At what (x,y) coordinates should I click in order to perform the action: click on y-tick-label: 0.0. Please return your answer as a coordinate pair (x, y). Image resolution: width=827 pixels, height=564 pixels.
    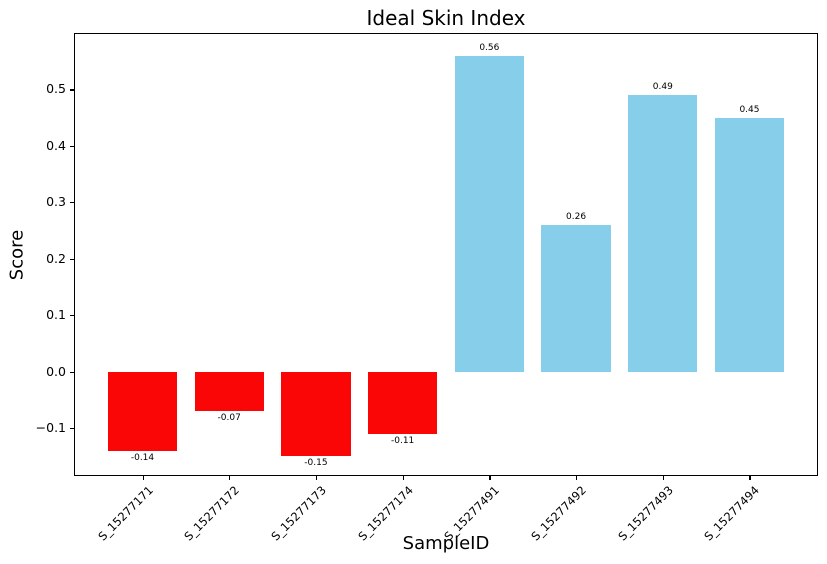
    Looking at the image, I should click on (56, 371).